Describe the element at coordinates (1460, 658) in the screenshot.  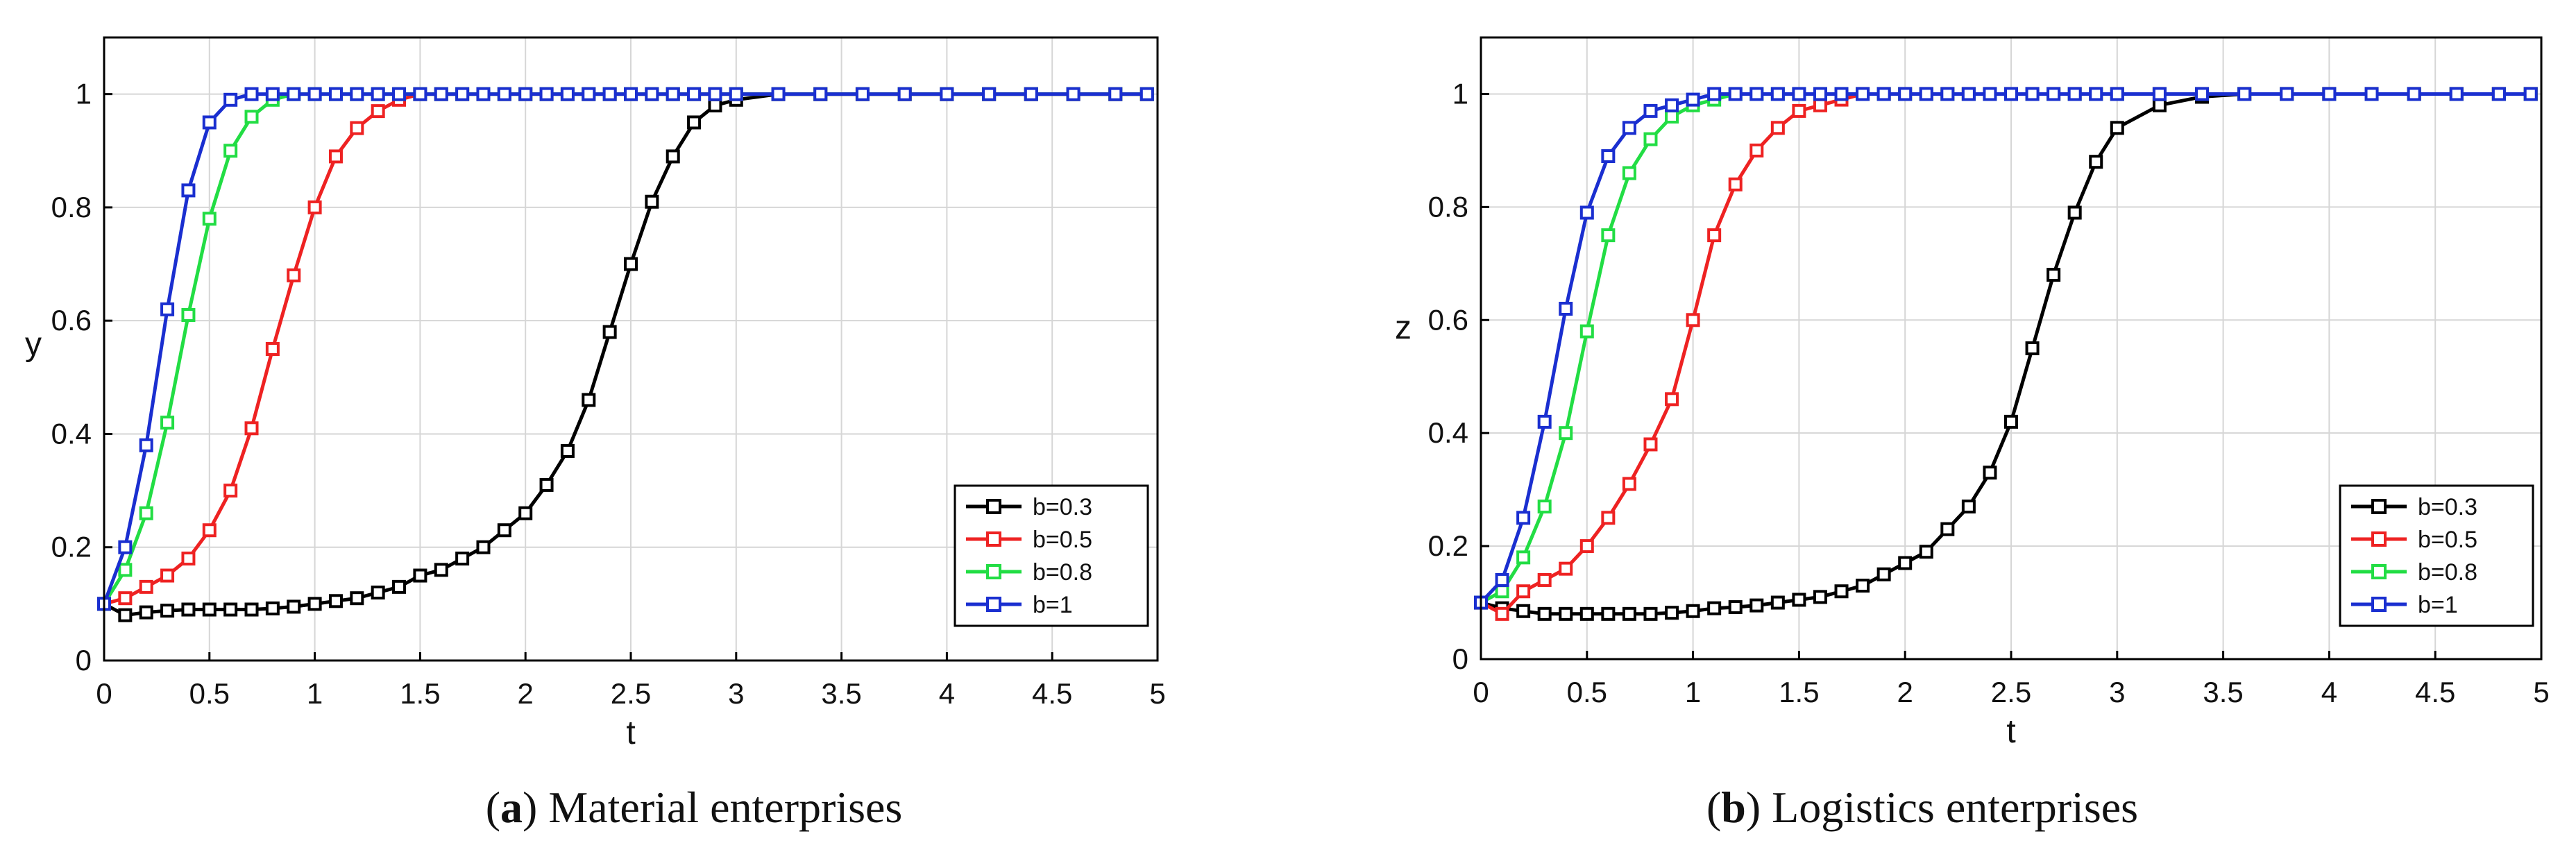
I see `y-tick-label: 0` at that location.